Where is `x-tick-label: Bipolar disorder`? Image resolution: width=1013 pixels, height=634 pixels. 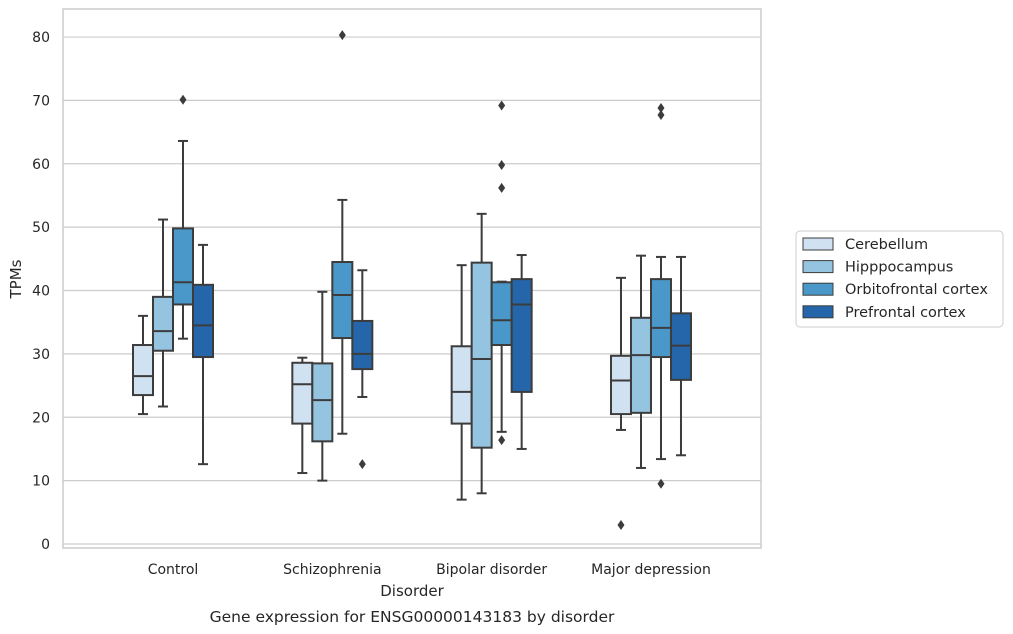 x-tick-label: Bipolar disorder is located at coordinates (491, 570).